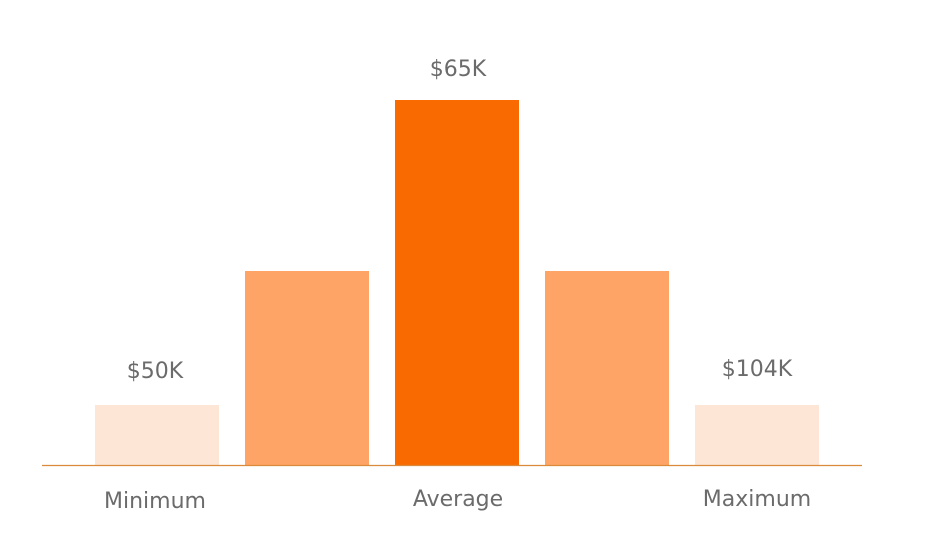 This screenshot has height=546, width=939. Describe the element at coordinates (155, 371) in the screenshot. I see `amount-label: $50K` at that location.